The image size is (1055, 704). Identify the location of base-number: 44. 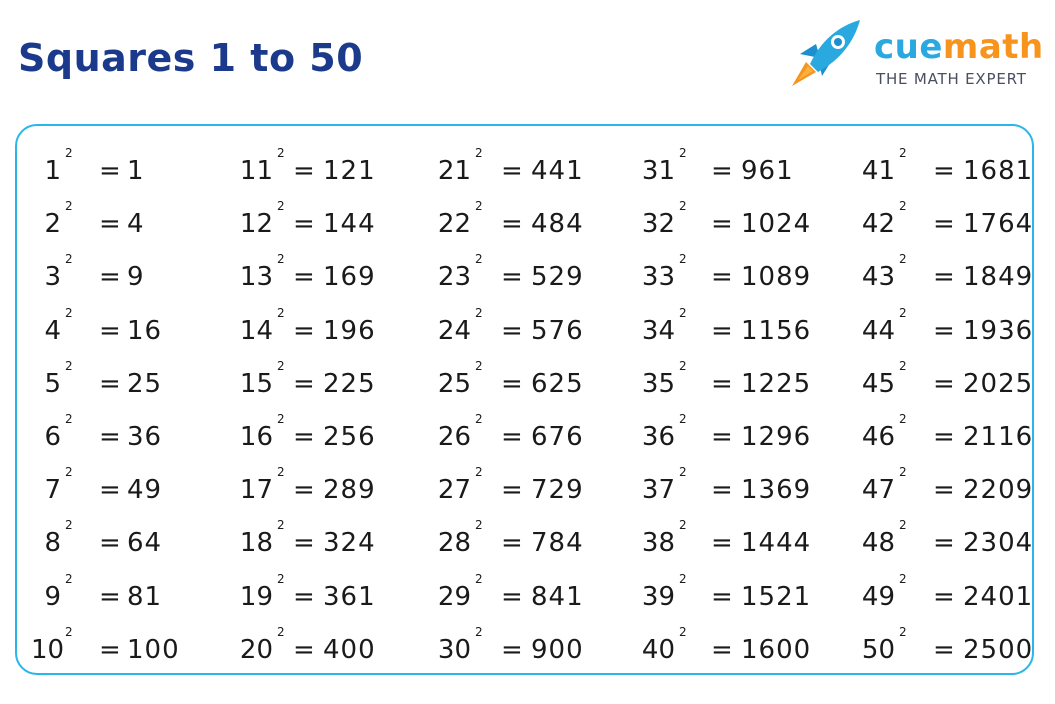
(878, 330).